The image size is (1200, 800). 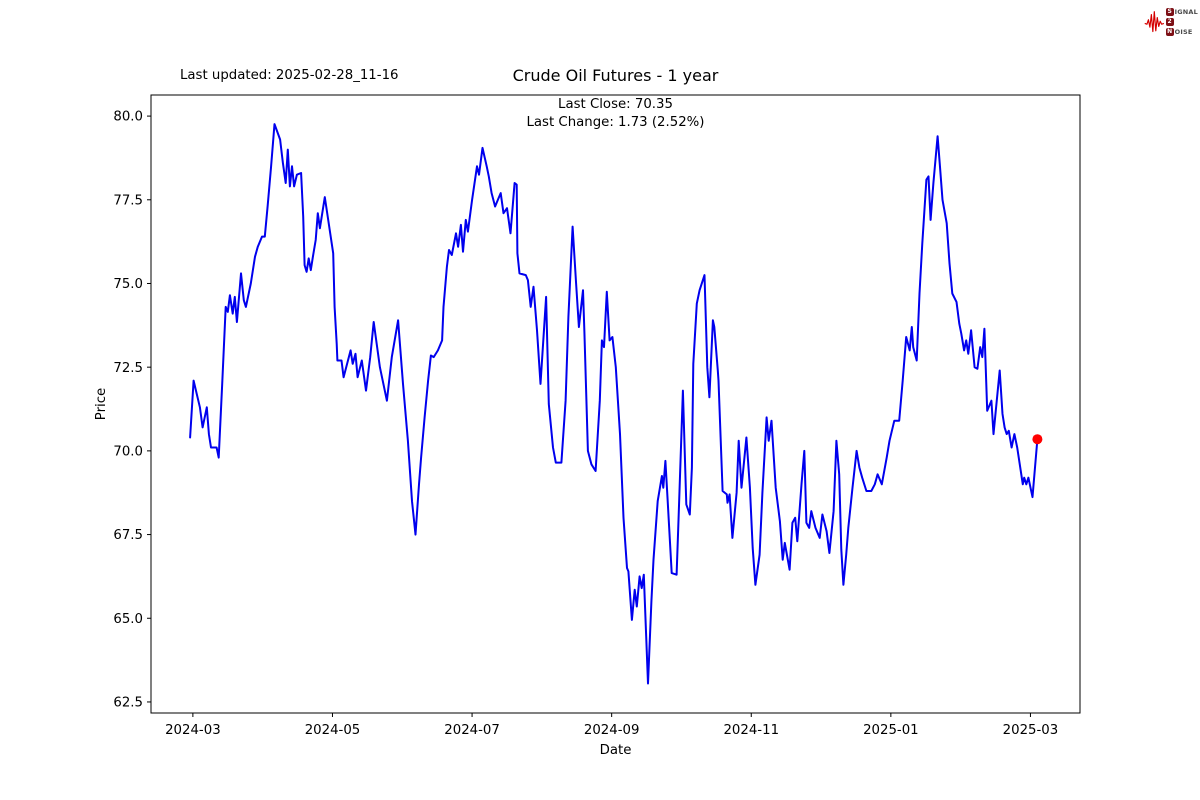 I want to click on logo-row-noise: N OISE, so click(x=1181, y=32).